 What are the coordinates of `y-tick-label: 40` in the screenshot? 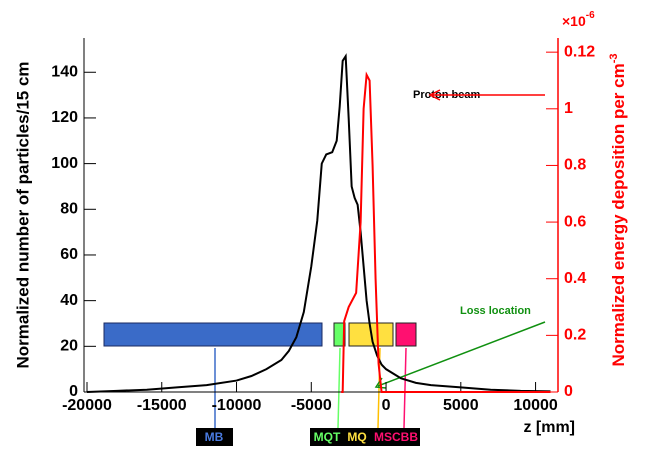 It's located at (69, 300).